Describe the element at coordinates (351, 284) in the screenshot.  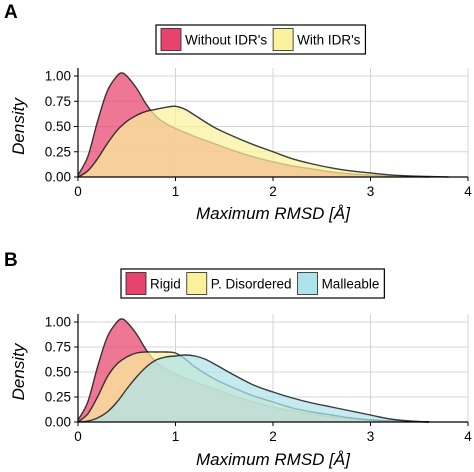
I see `legend-label-2: Malleable` at that location.